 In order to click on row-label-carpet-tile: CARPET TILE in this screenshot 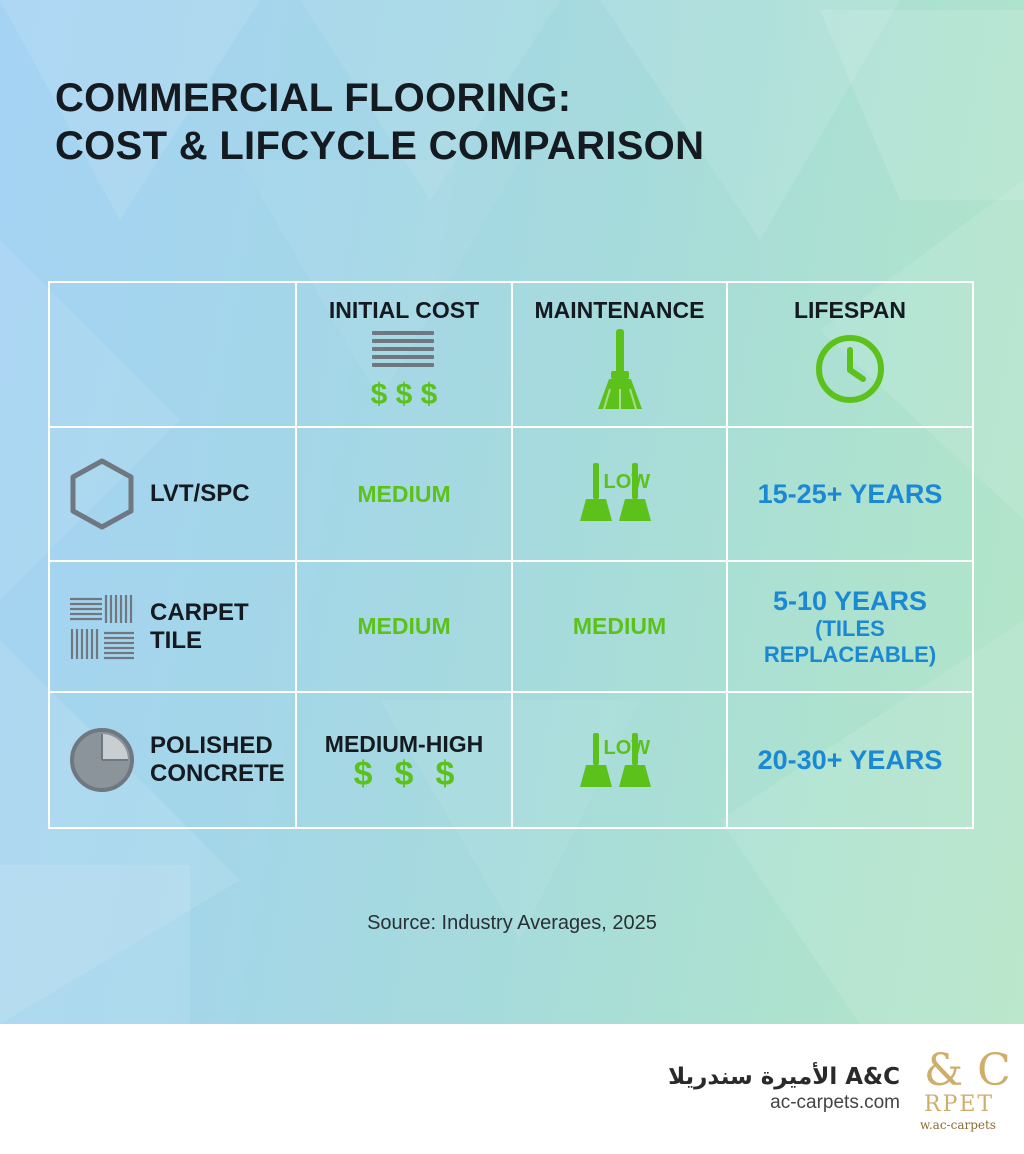, I will do `click(199, 627)`.